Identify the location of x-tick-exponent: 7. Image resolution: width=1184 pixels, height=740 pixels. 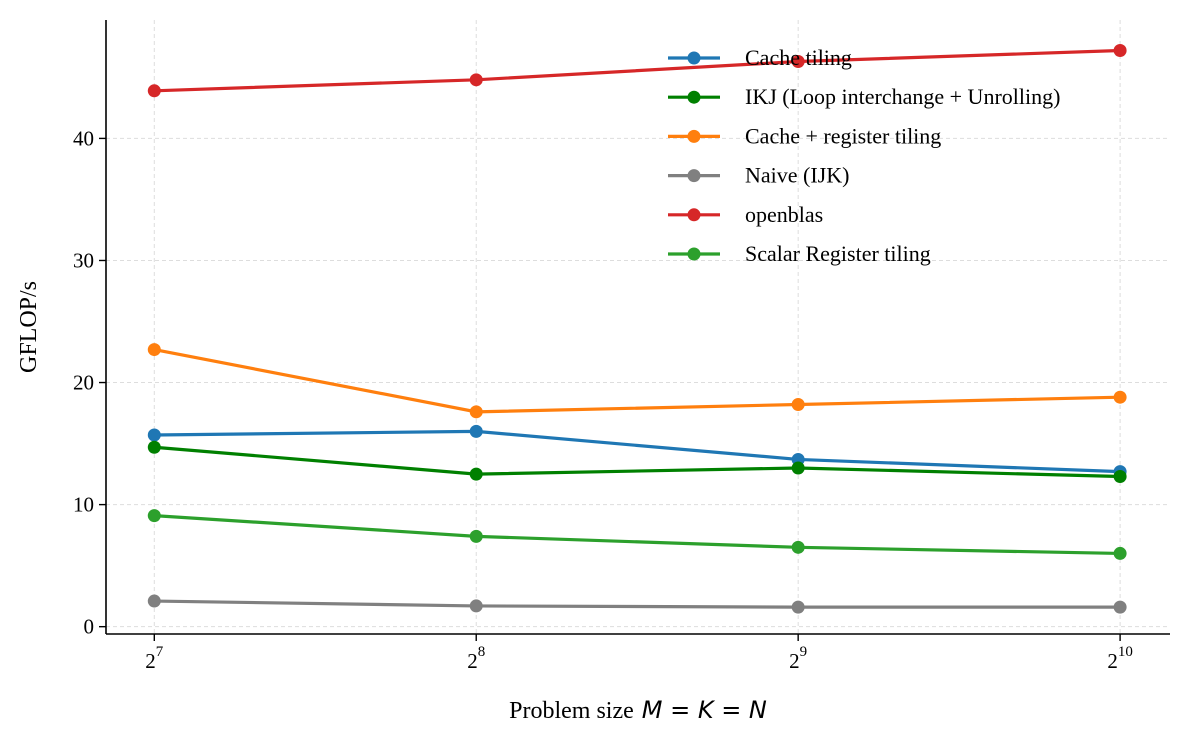
(160, 652).